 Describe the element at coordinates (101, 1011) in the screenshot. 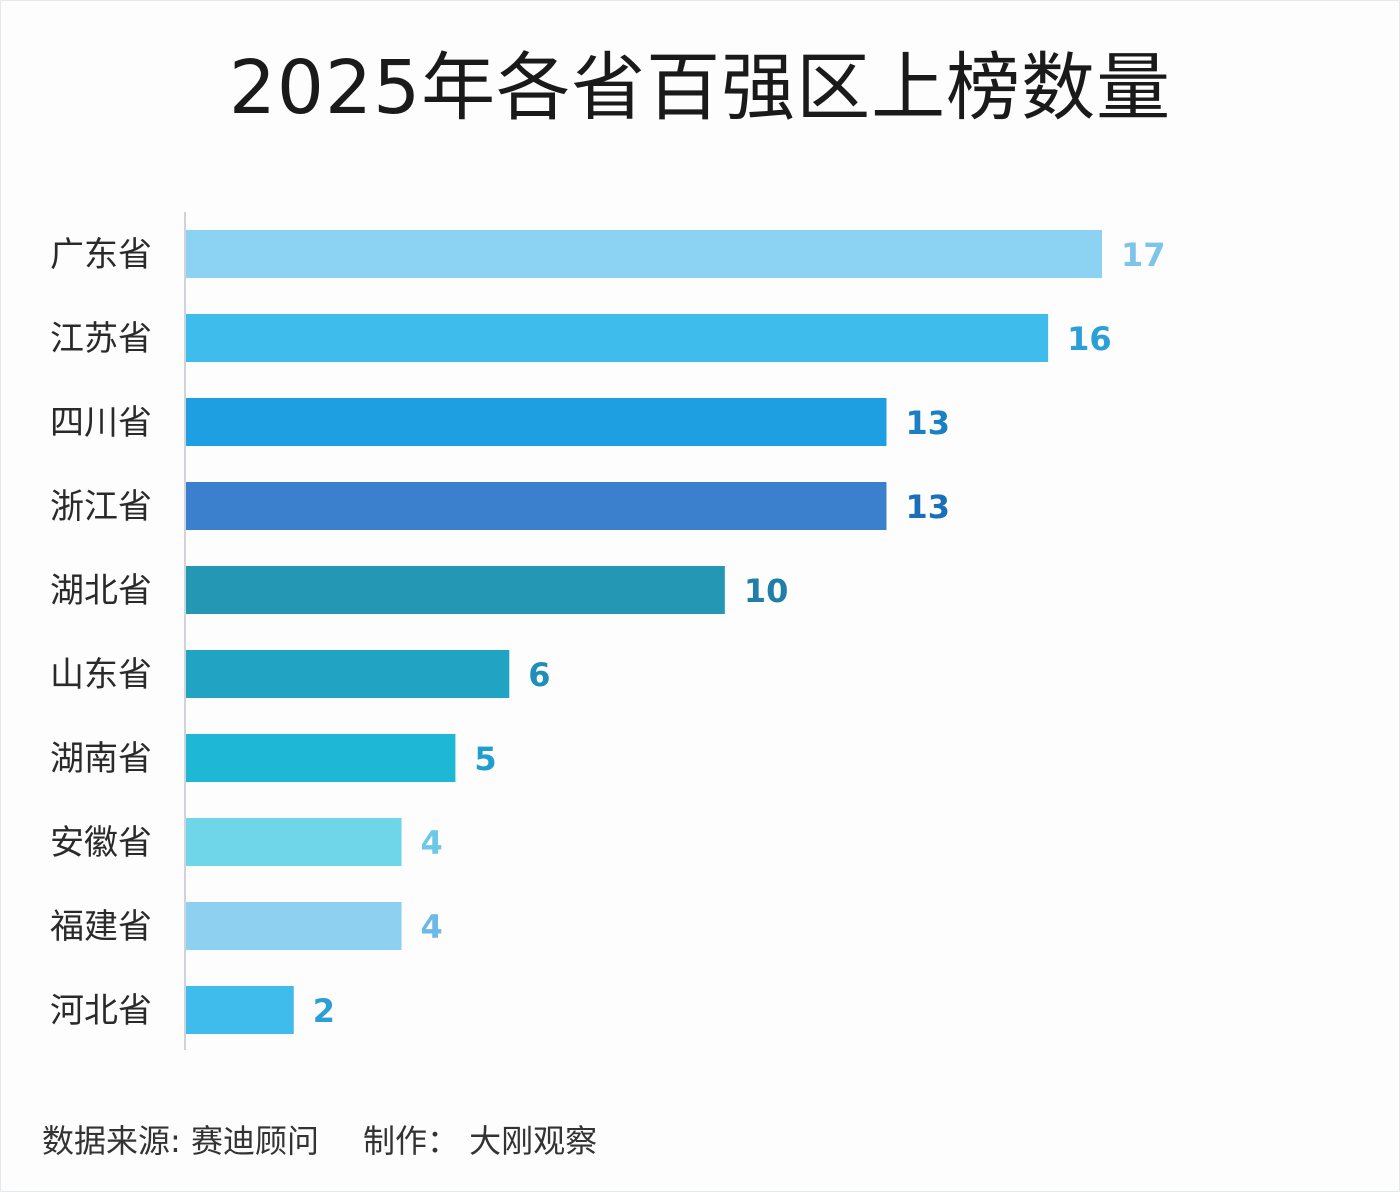

I see `category-label: 河北省` at that location.